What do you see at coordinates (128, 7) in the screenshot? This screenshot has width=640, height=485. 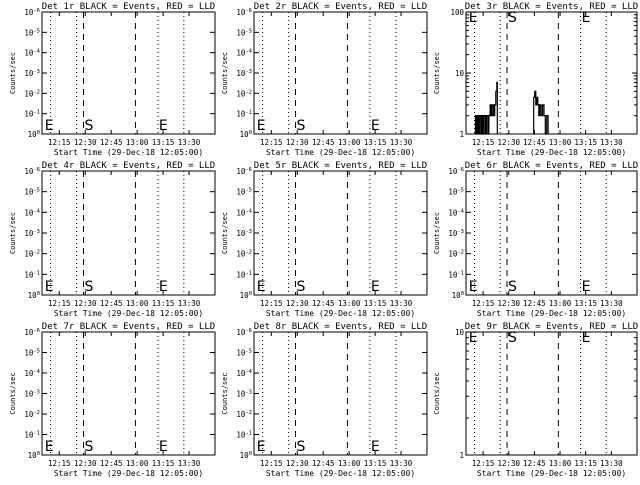 I see `panel-title: Det 1r BLACK = Events, RED = LLD` at bounding box center [128, 7].